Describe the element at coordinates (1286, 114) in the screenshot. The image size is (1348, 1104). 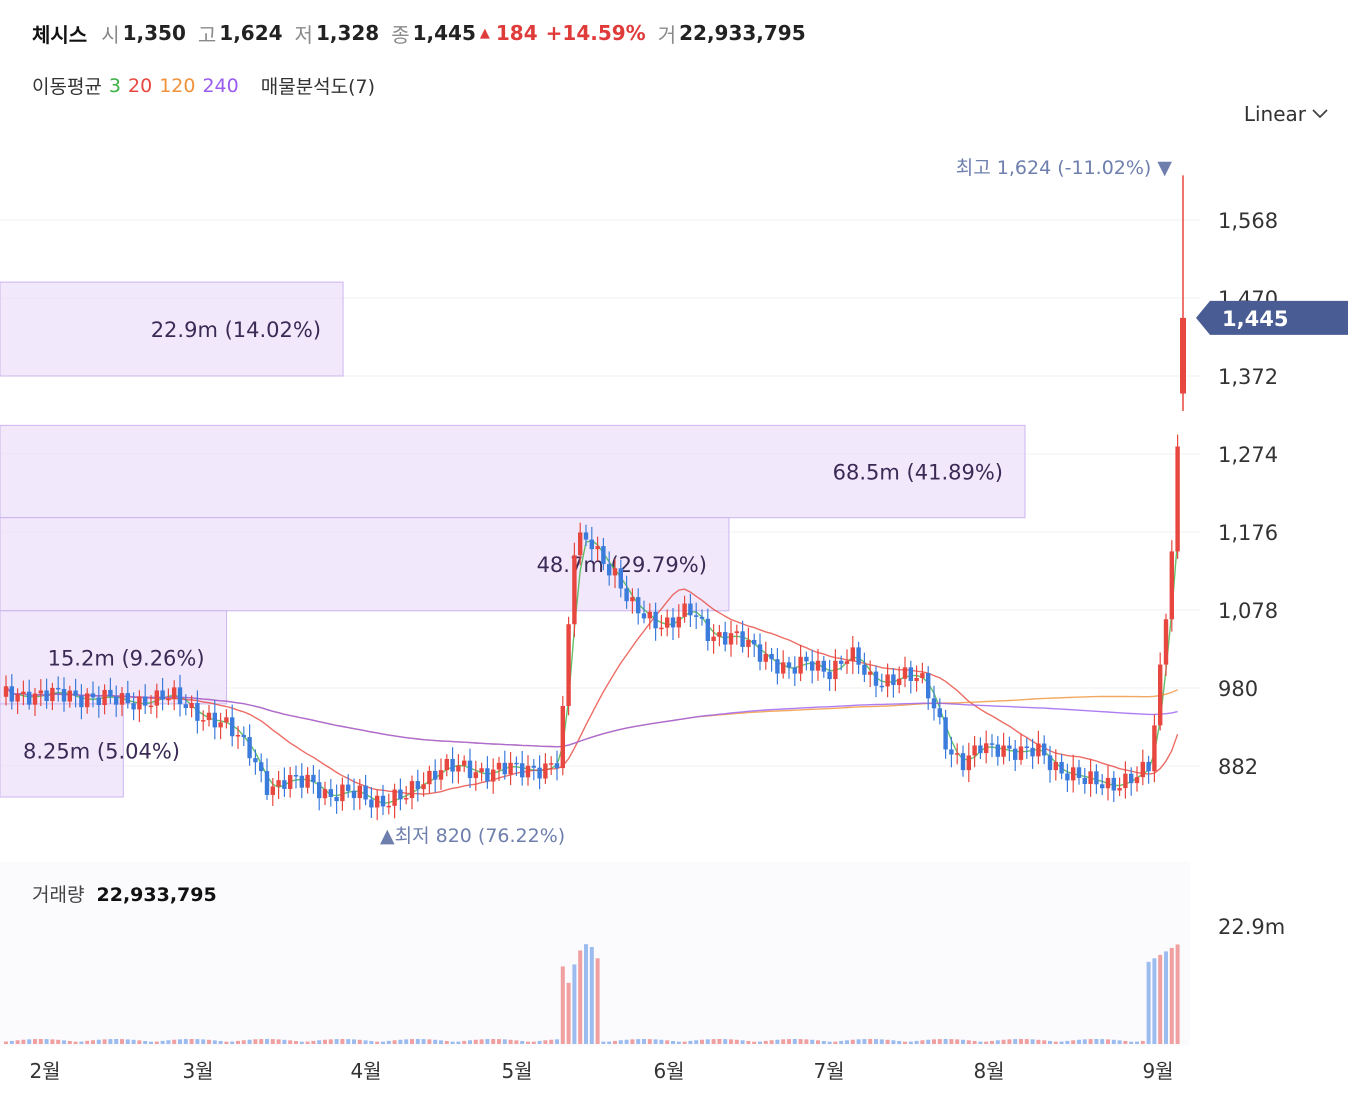
I see `scale-select: Linear` at that location.